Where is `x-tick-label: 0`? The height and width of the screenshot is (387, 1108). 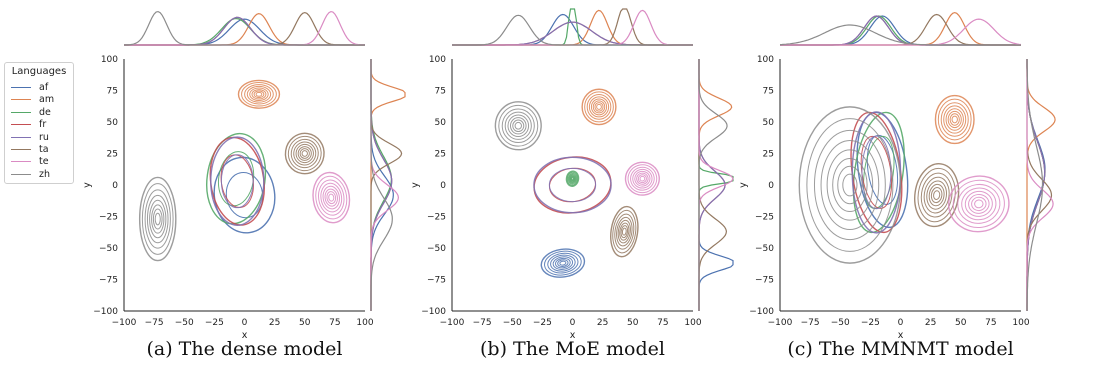
x-tick-label: 0 is located at coordinates (901, 323).